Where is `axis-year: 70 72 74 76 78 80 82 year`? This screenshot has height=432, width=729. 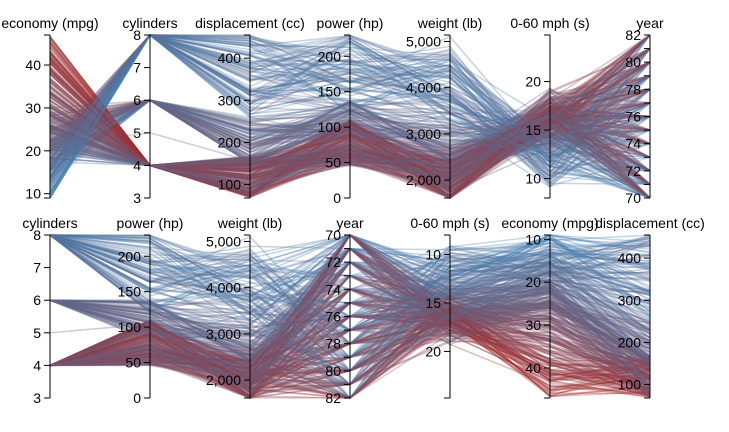
axis-year: 70 72 74 76 78 80 82 year is located at coordinates (344, 310).